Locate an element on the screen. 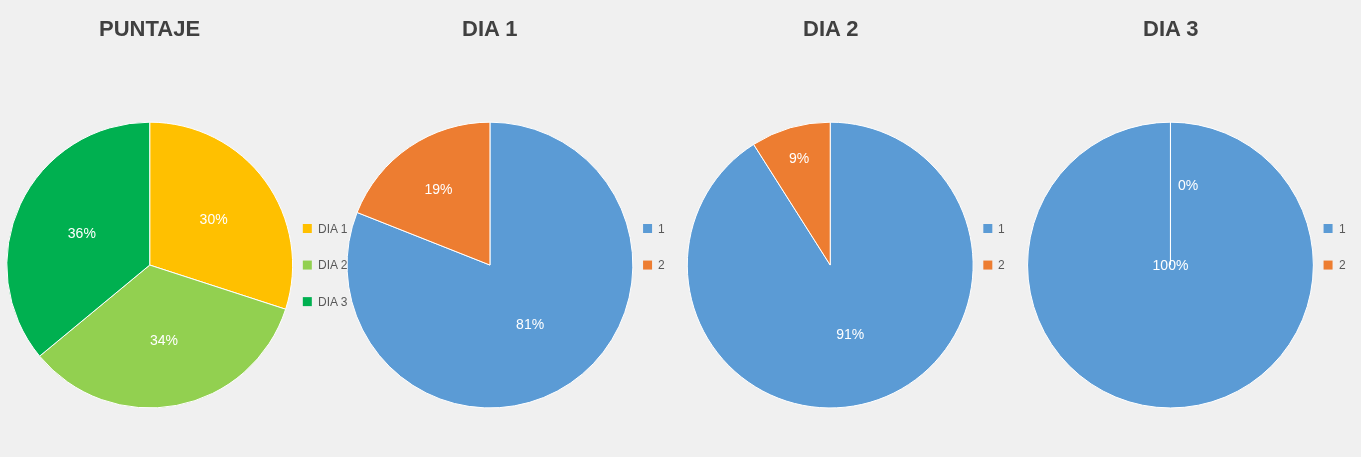  chart-title: DIA 2 is located at coordinates (831, 28).